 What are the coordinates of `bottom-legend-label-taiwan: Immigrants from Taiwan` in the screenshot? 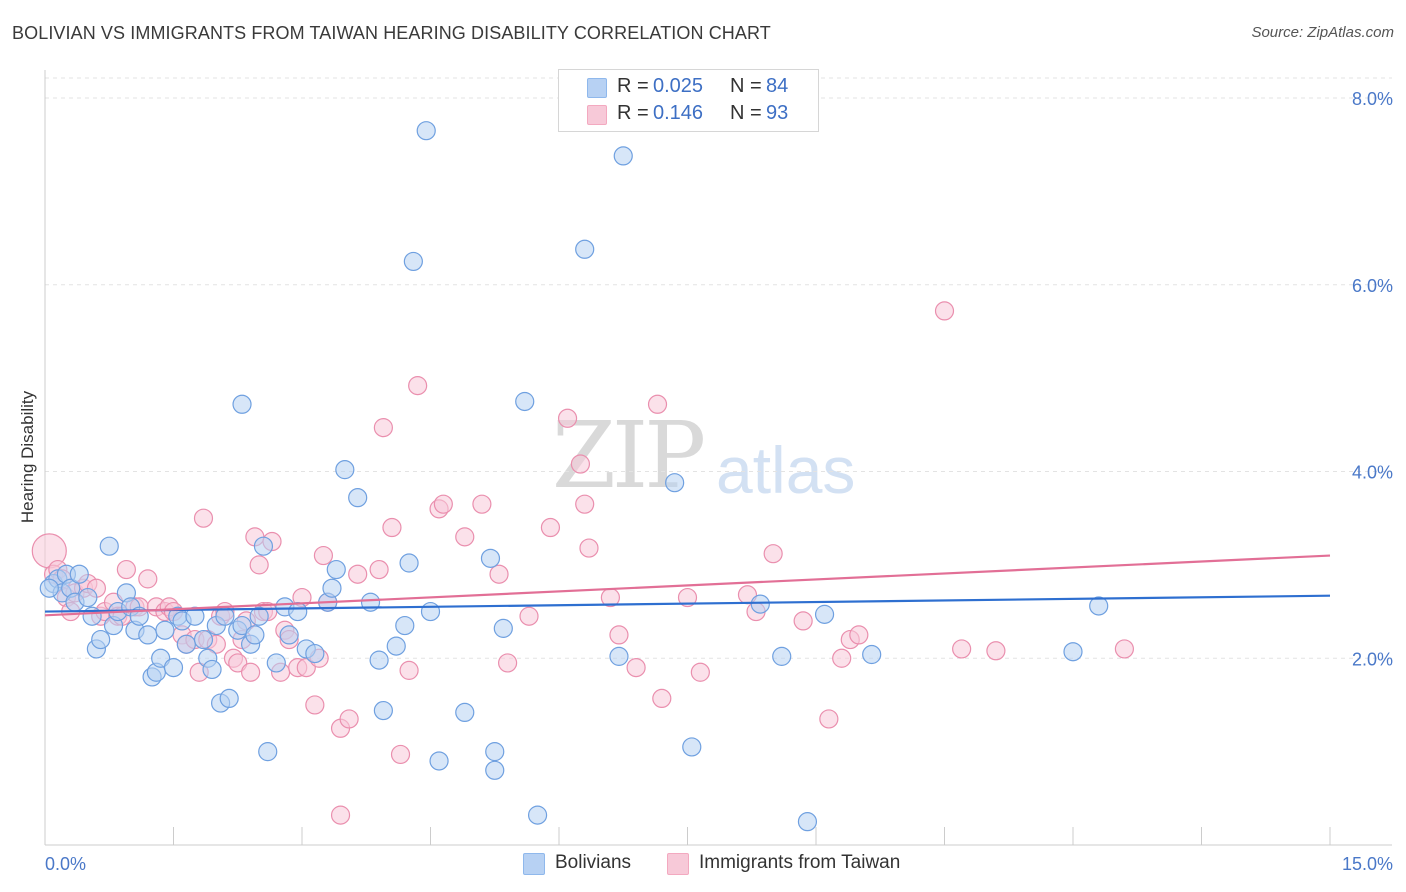 It's located at (800, 862).